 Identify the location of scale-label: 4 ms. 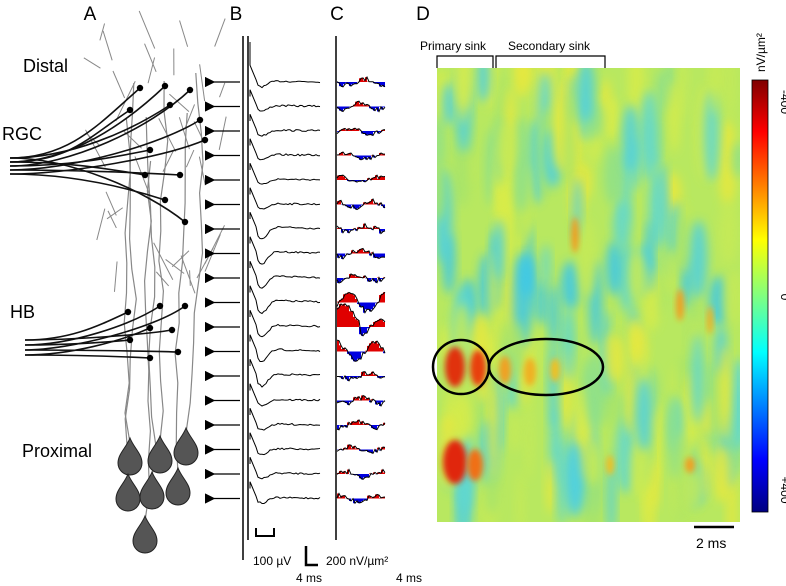
(409, 578).